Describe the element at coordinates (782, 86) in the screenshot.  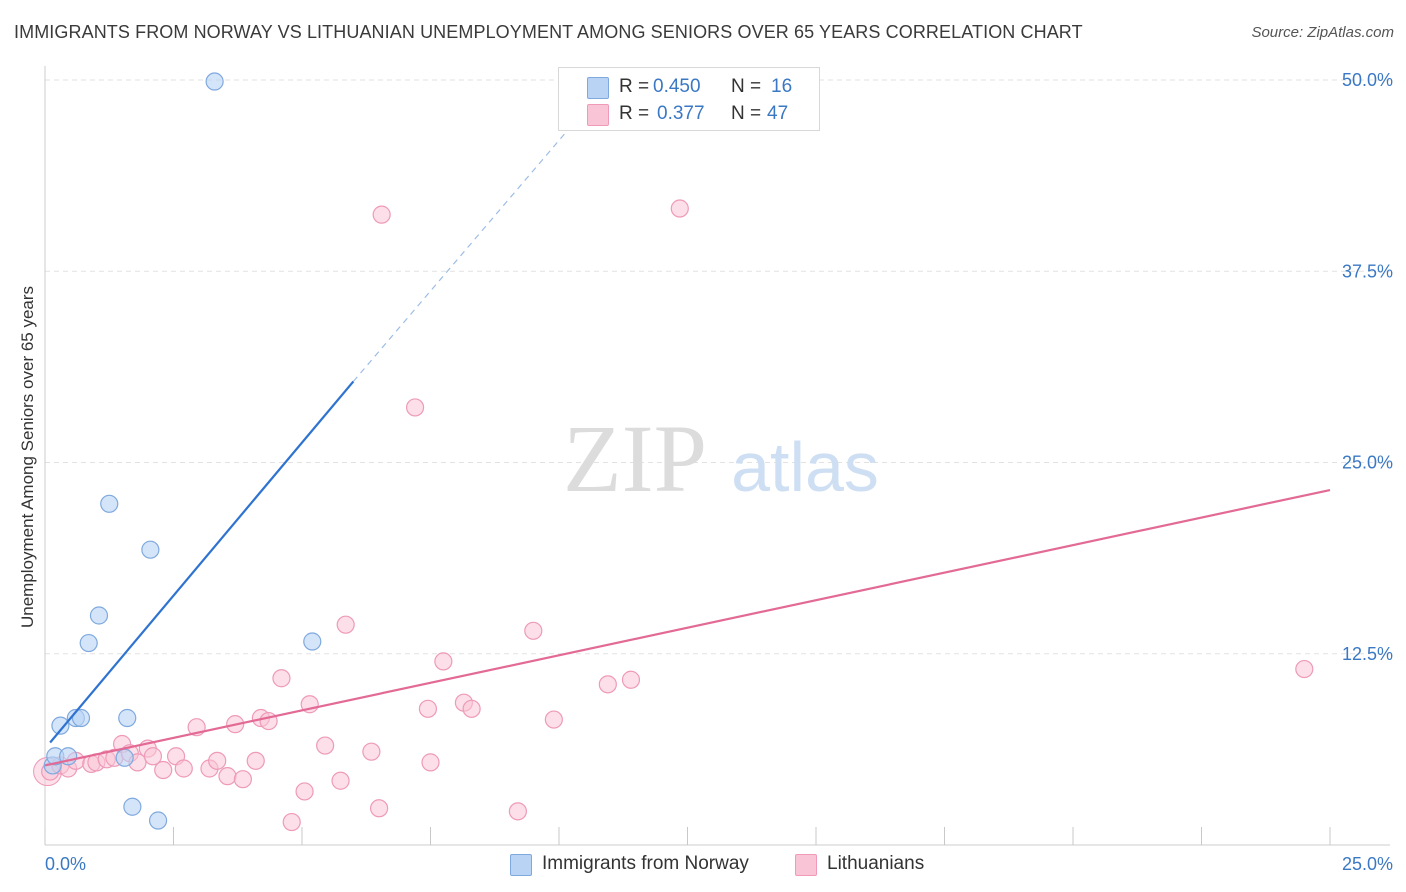
I see `n-value: 16` at that location.